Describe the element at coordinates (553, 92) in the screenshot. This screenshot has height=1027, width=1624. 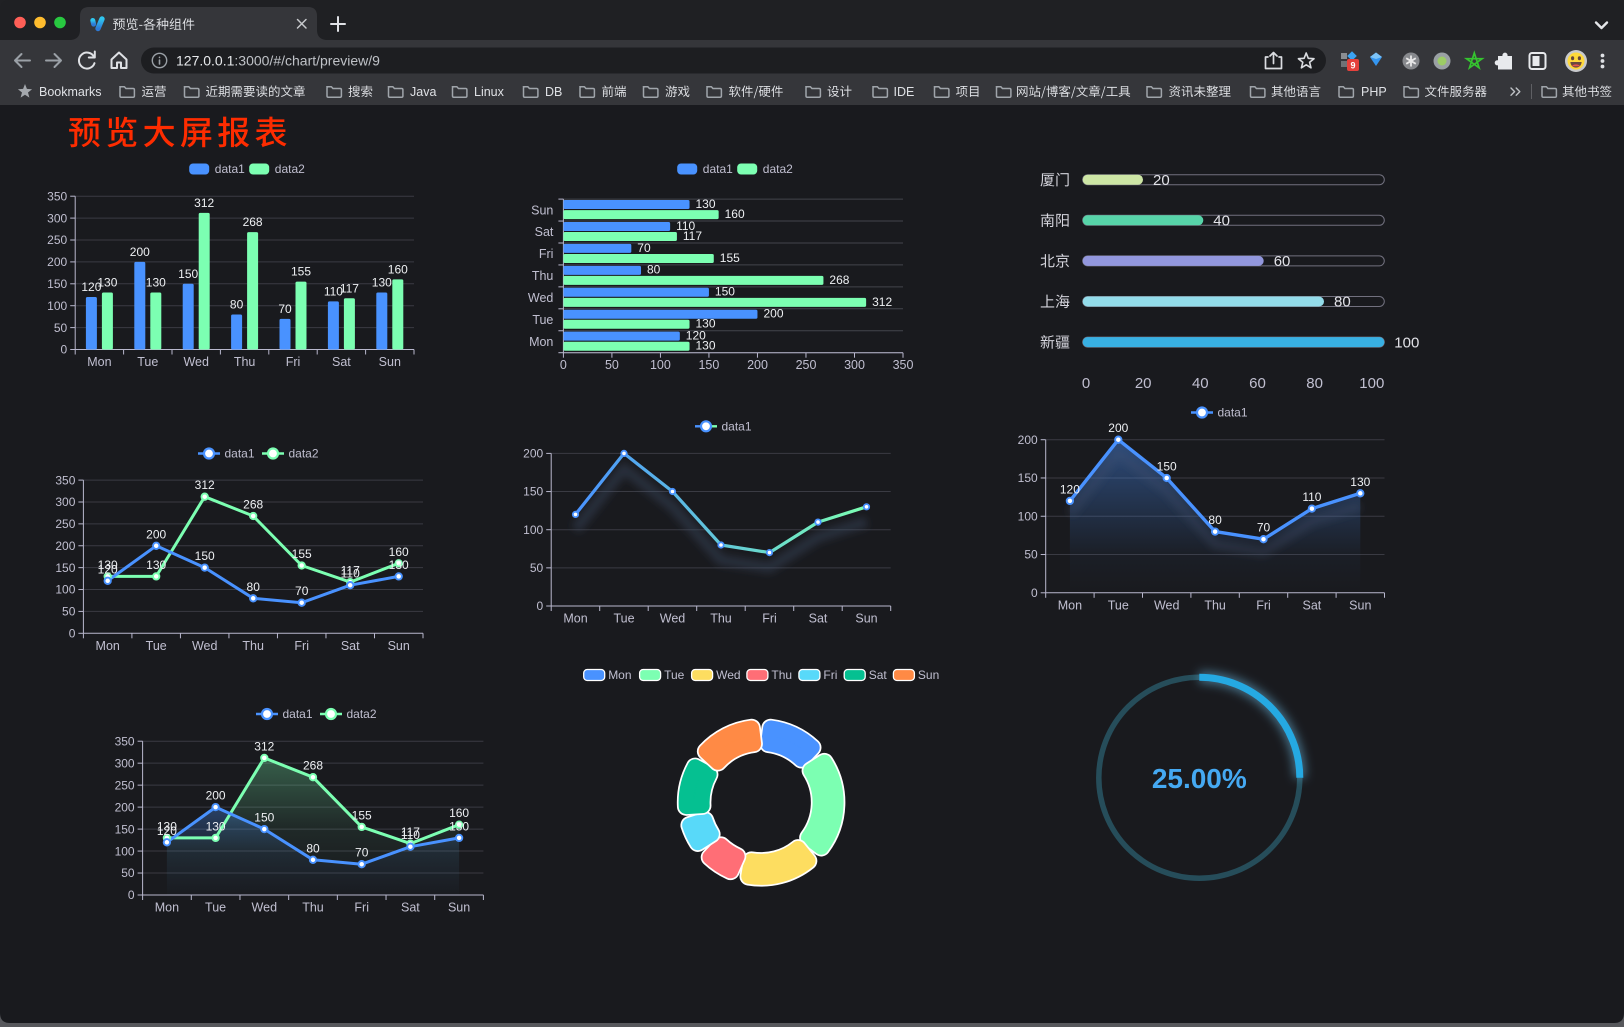
I see `svg-text: DB` at that location.